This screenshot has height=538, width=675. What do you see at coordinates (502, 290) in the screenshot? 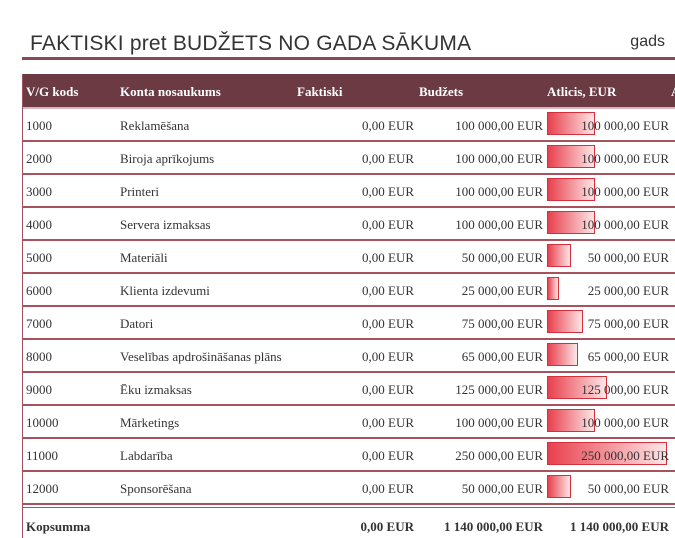
I see `cell-budget: 25 000,00 EUR` at bounding box center [502, 290].